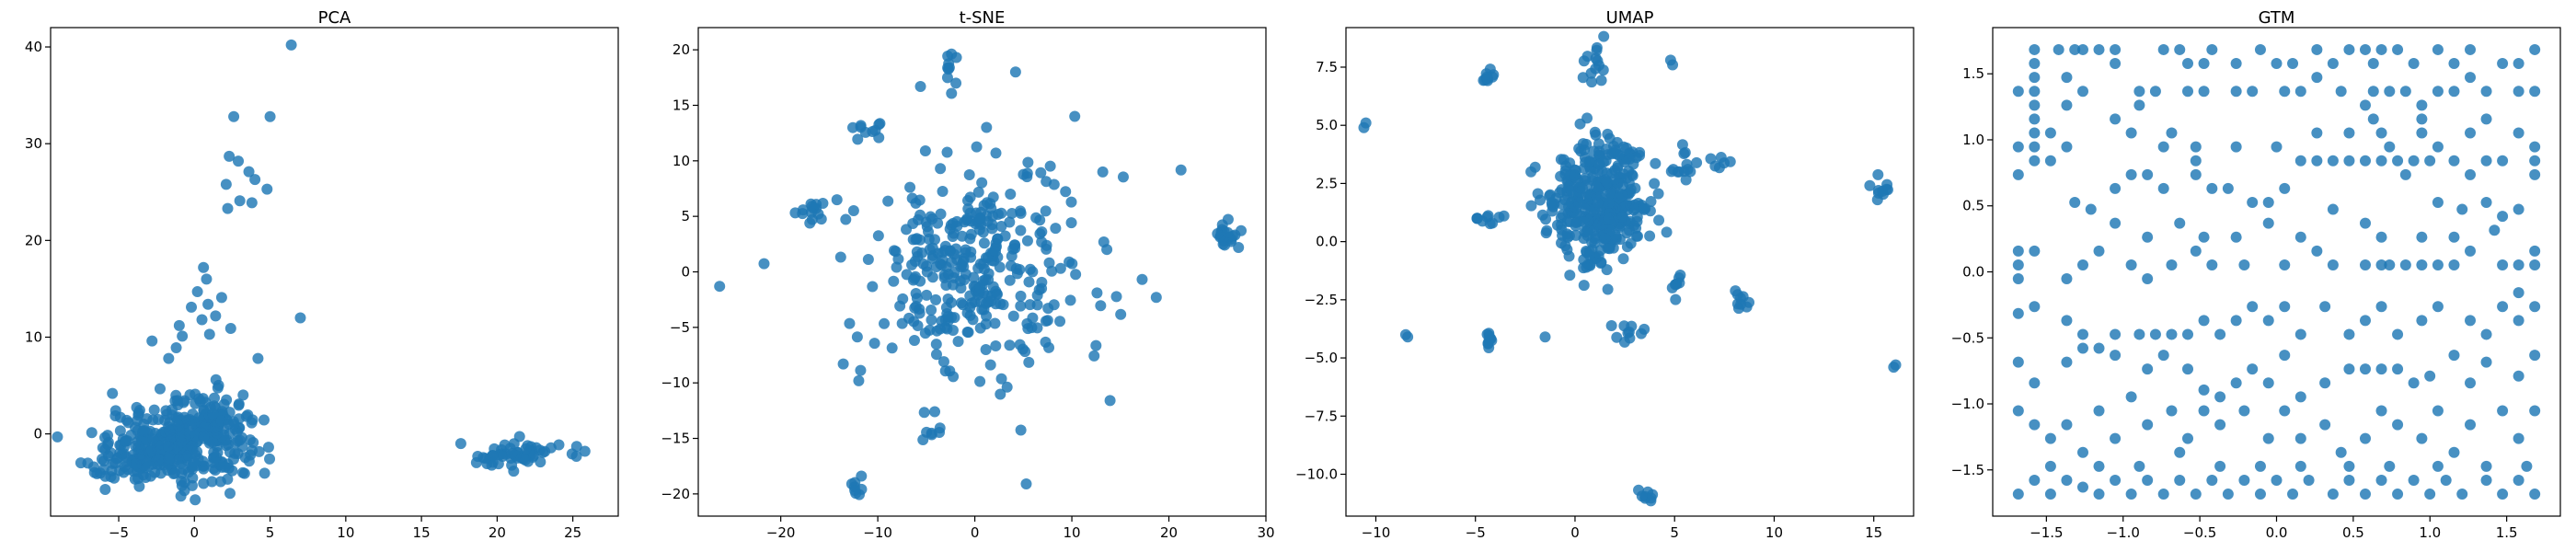 Image resolution: width=2576 pixels, height=552 pixels. What do you see at coordinates (1967, 337) in the screenshot?
I see `gtm-y-tick-label: −0.5` at bounding box center [1967, 337].